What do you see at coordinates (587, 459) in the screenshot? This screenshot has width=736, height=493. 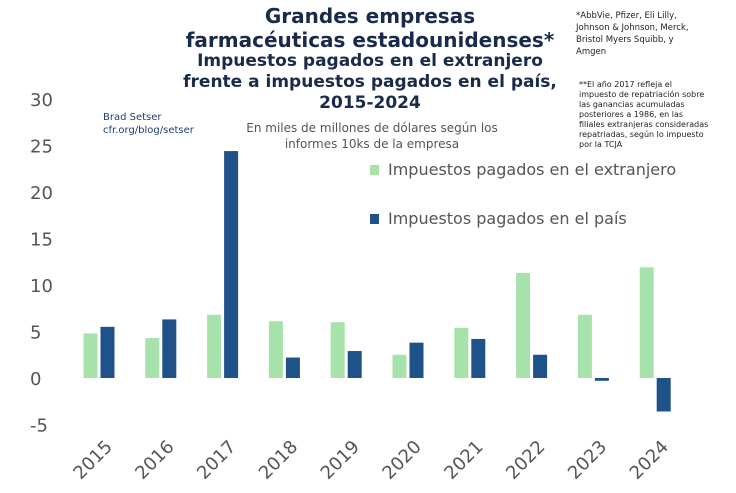 I see `x-tick-label: 2023` at bounding box center [587, 459].